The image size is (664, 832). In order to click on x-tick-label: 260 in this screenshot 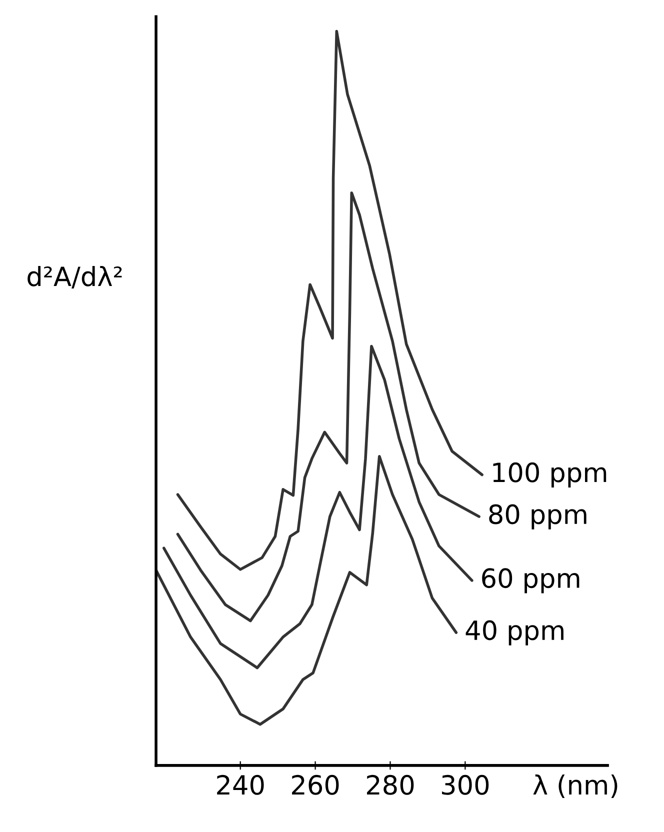, I will do `click(315, 784)`.